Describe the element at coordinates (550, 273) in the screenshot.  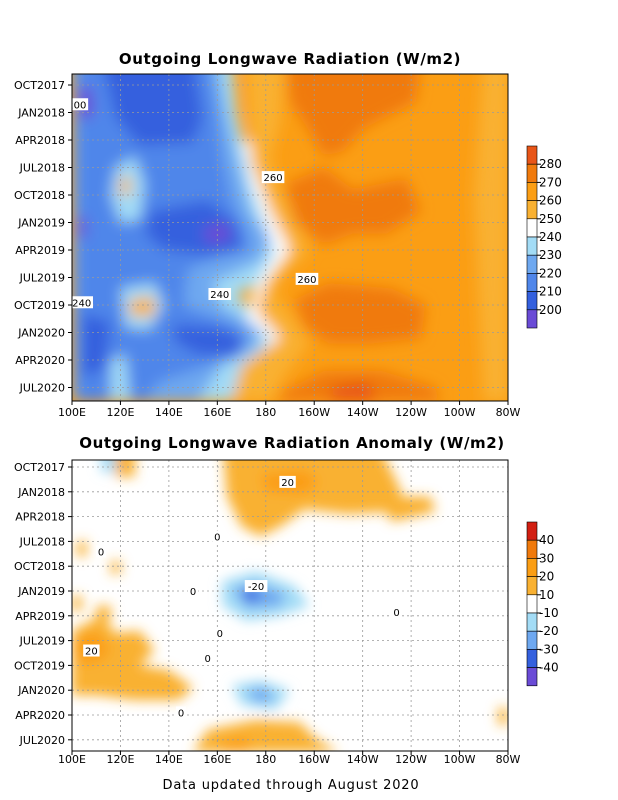
I see `olr-colorbar-label: 220` at that location.